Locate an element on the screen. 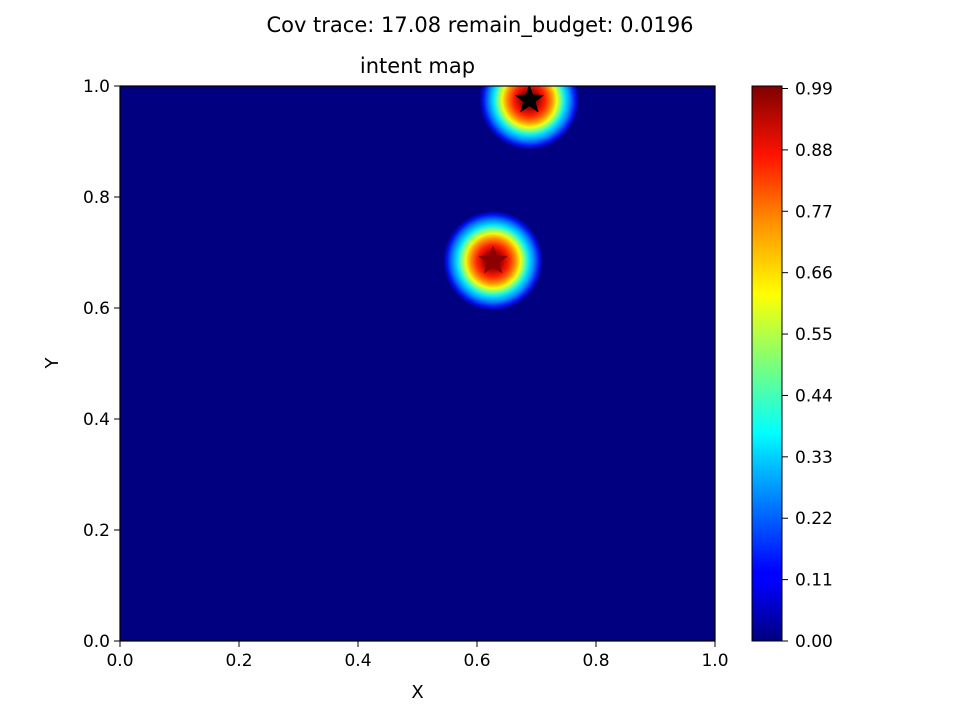 The image size is (960, 720). figure-suptitle: Cov trace: 17.08 remain_budget: 0.0196 is located at coordinates (479, 25).